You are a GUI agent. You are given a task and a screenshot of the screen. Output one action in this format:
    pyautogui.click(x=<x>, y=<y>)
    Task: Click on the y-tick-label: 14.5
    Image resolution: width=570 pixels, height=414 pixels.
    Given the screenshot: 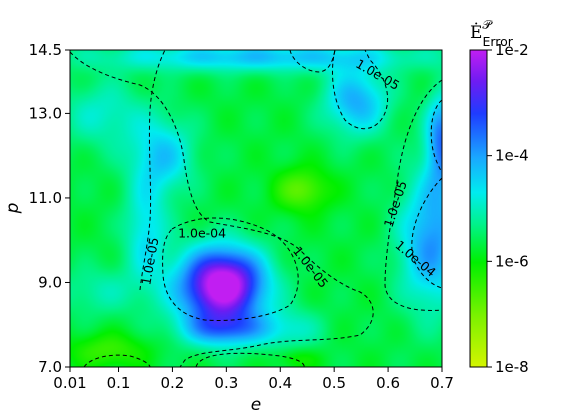 What is the action you would take?
    pyautogui.click(x=45, y=50)
    